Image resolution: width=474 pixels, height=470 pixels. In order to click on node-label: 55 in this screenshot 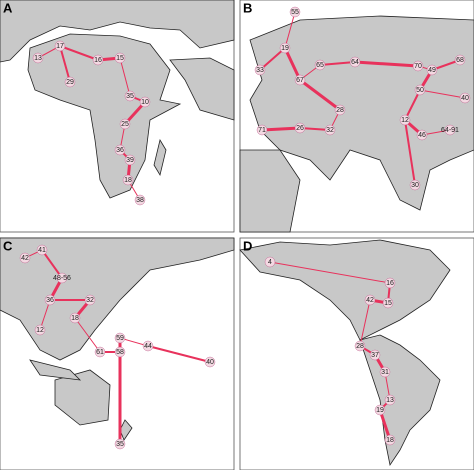, I will do `click(295, 12)`.